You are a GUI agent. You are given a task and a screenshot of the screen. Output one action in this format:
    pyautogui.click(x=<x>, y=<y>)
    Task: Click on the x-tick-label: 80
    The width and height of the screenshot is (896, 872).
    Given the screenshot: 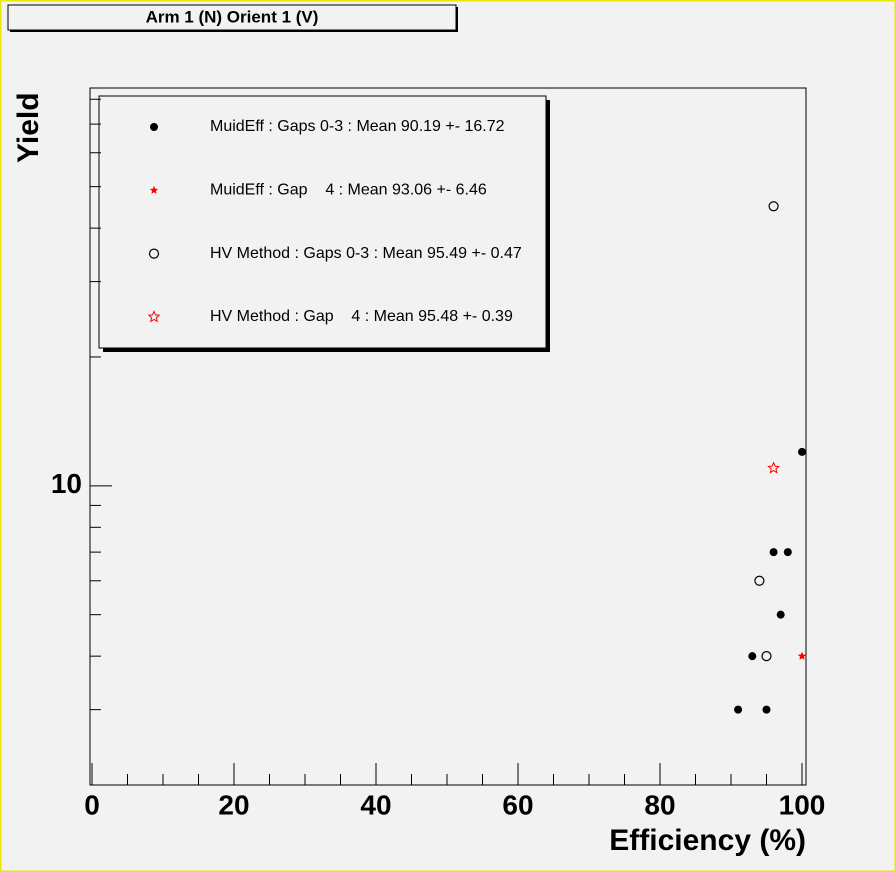 What is the action you would take?
    pyautogui.click(x=659, y=804)
    